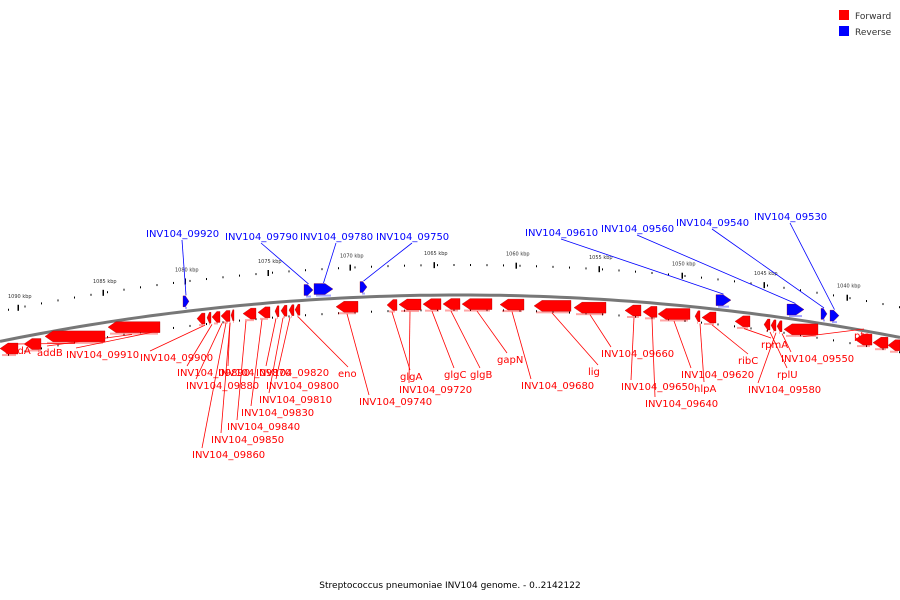 This screenshot has height=600, width=900. Describe the element at coordinates (277, 413) in the screenshot. I see `forward-gene-label: INV104_09830` at that location.